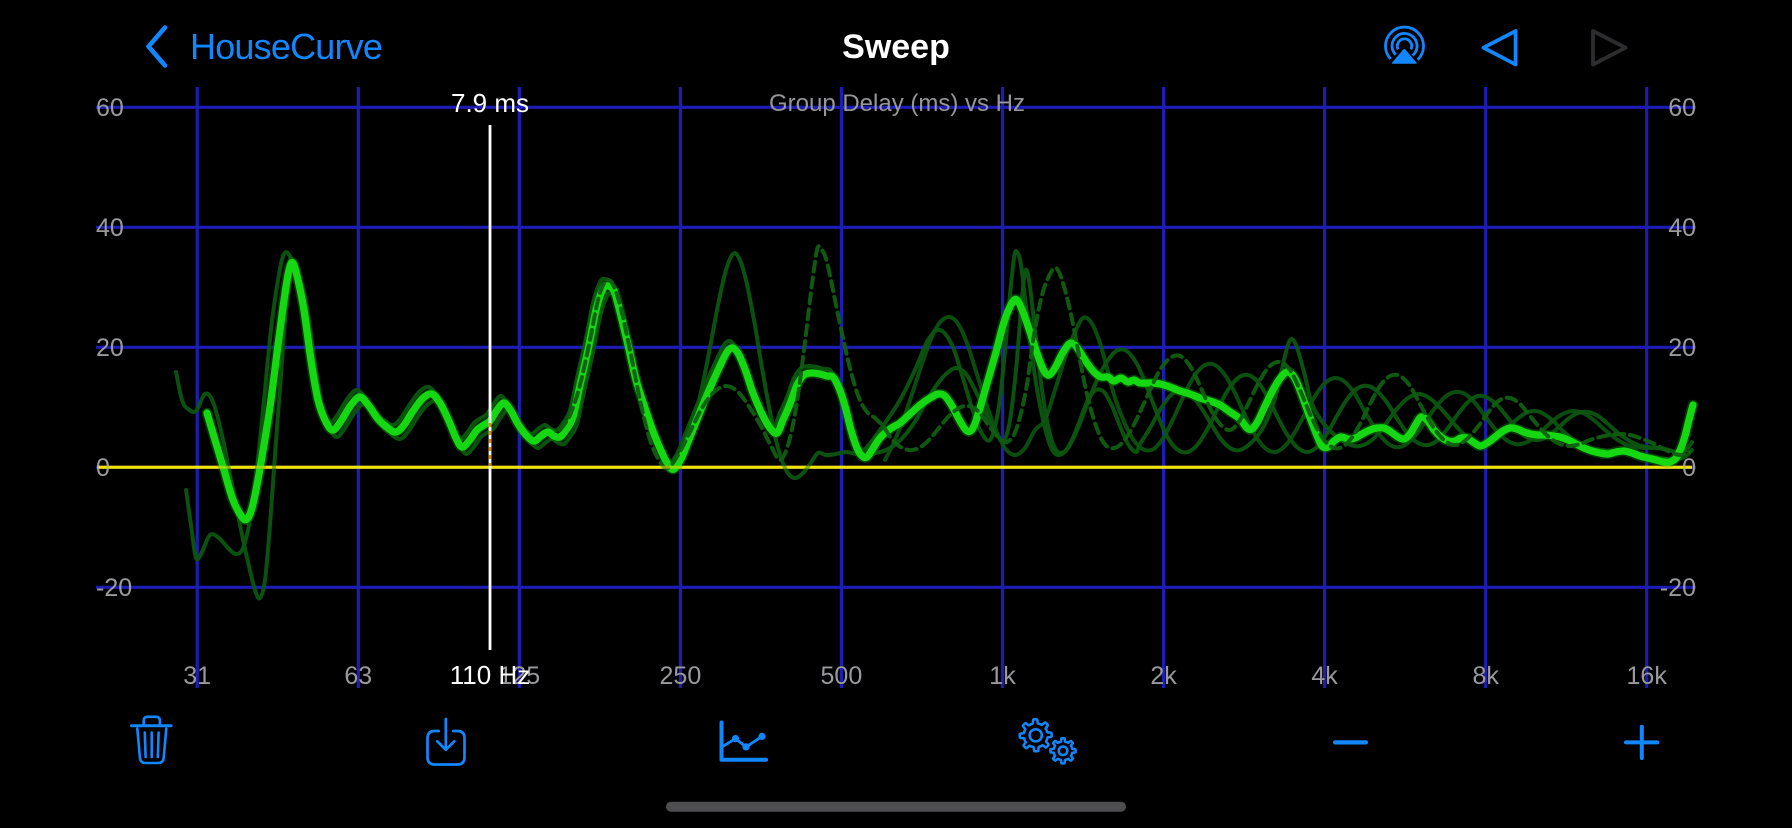 The height and width of the screenshot is (828, 1792). What do you see at coordinates (1324, 676) in the screenshot?
I see `svg-text: 4k` at bounding box center [1324, 676].